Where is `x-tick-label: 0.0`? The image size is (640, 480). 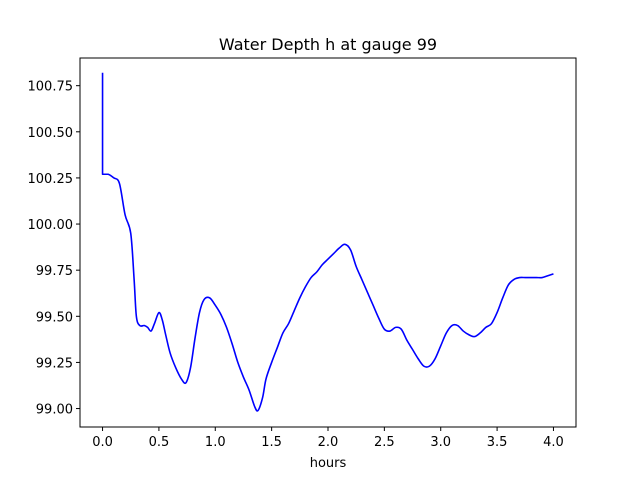
x-tick-label: 0.0 is located at coordinates (102, 442).